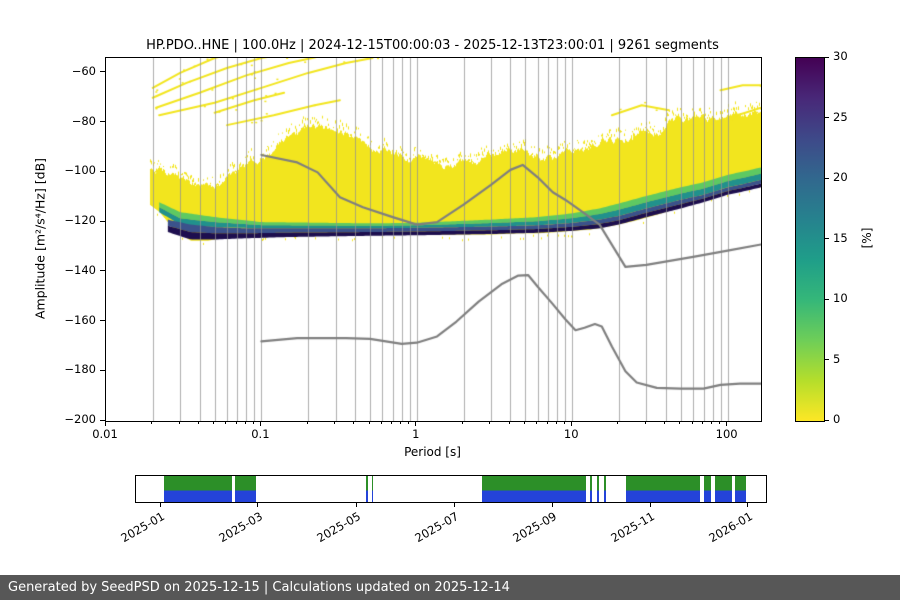 Image resolution: width=900 pixels, height=600 pixels. I want to click on availability-tick-label: 2025-01, so click(143, 527).